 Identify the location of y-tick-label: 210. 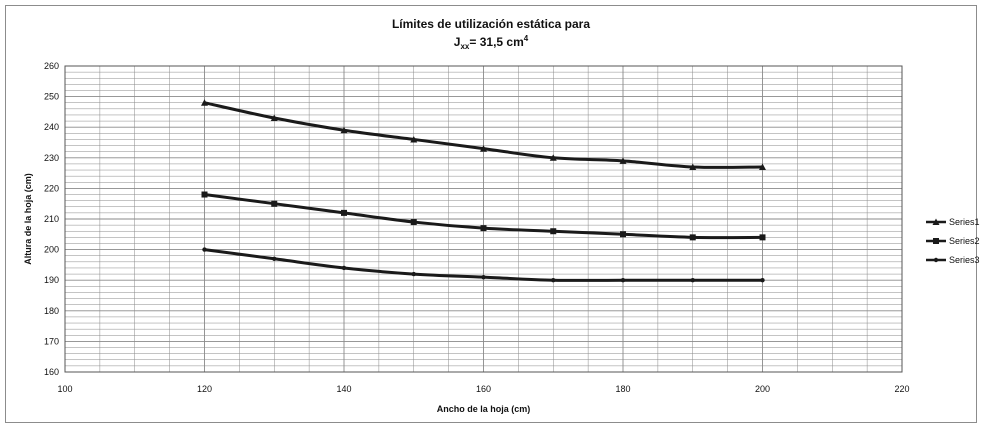
(51, 219).